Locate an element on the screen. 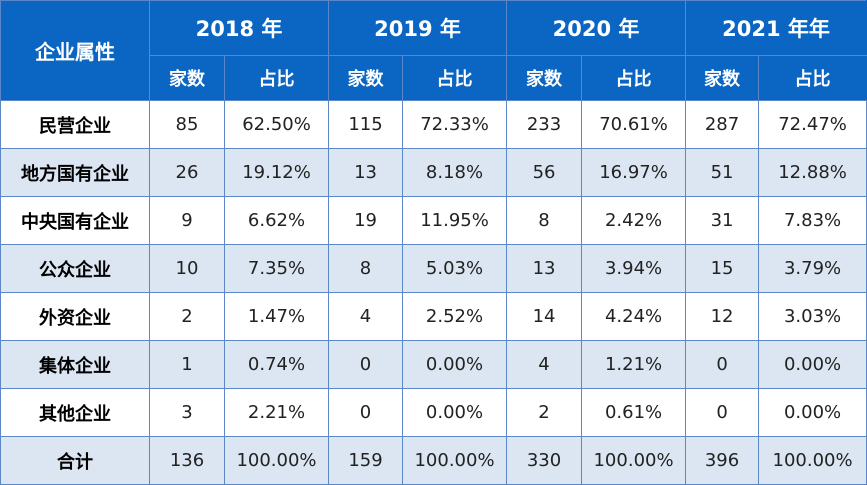 Image resolution: width=867 pixels, height=485 pixels. count-cell: 115 is located at coordinates (366, 124).